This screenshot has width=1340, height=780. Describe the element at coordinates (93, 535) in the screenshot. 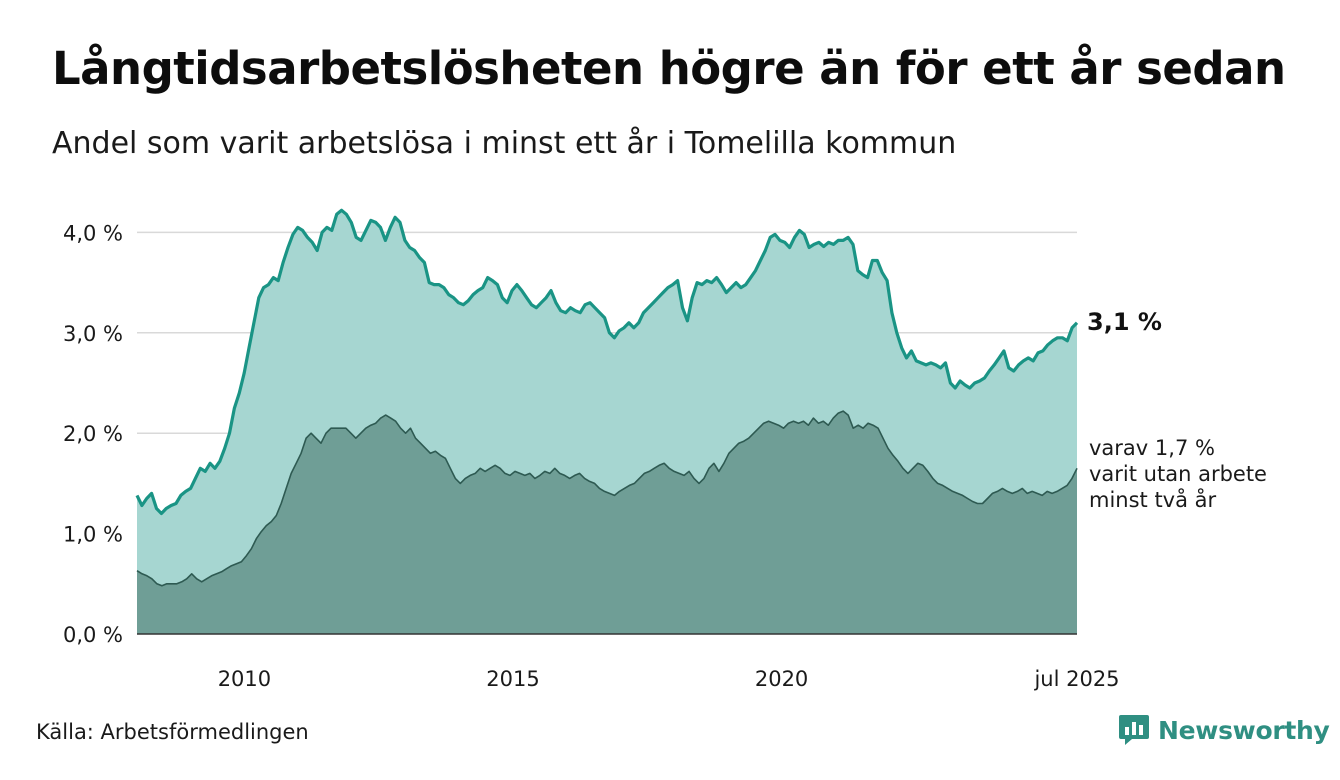

I see `y-tick-label-1: 1,0 %` at that location.